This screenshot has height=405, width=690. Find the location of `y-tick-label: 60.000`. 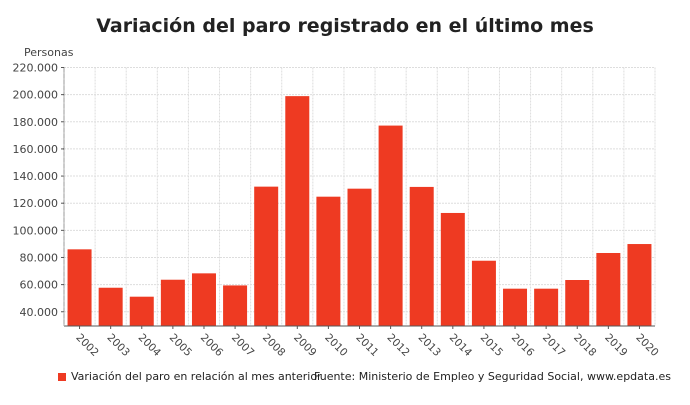

y-tick-label: 60.000 is located at coordinates (39, 285).